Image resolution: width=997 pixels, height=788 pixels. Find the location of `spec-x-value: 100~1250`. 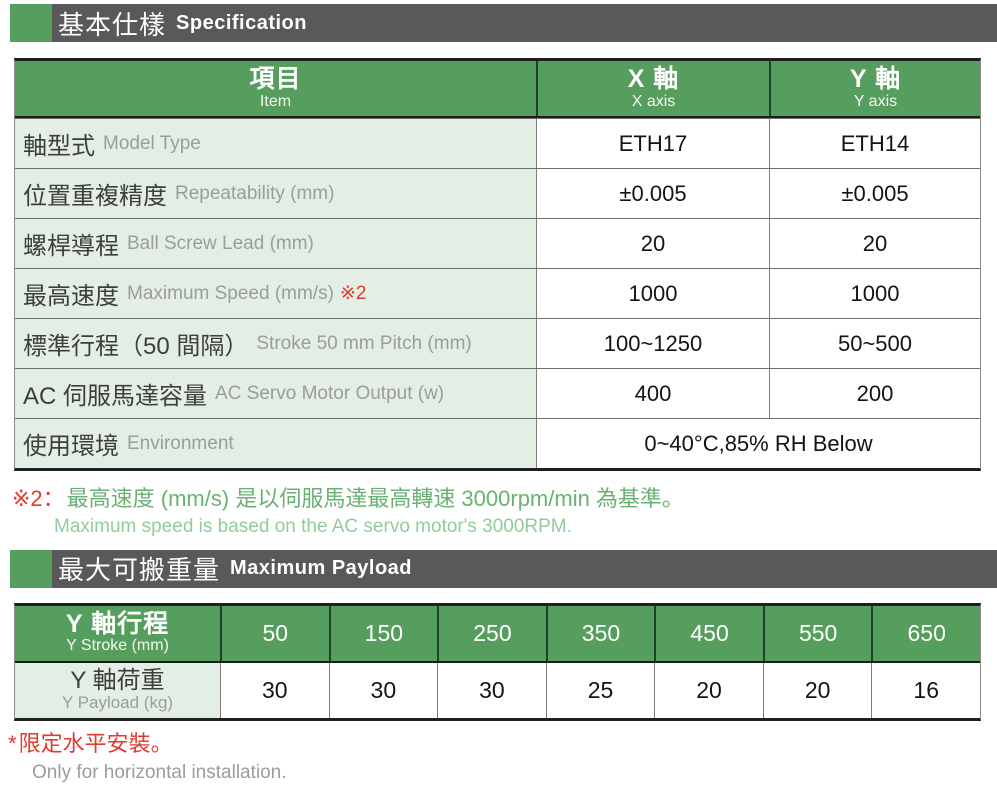

spec-x-value: 100~1250 is located at coordinates (652, 343).